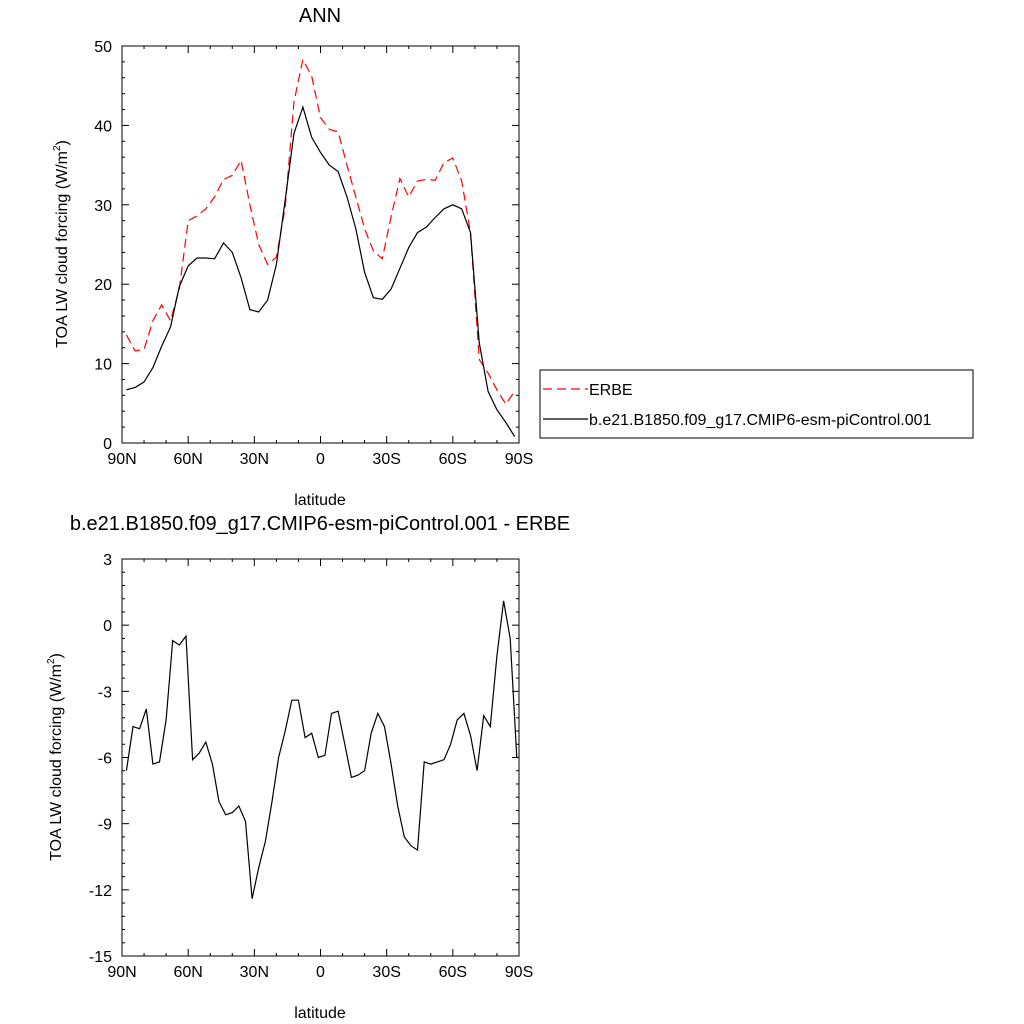 The height and width of the screenshot is (1024, 1024). Describe the element at coordinates (103, 47) in the screenshot. I see `top-y-tick-label: 50` at that location.